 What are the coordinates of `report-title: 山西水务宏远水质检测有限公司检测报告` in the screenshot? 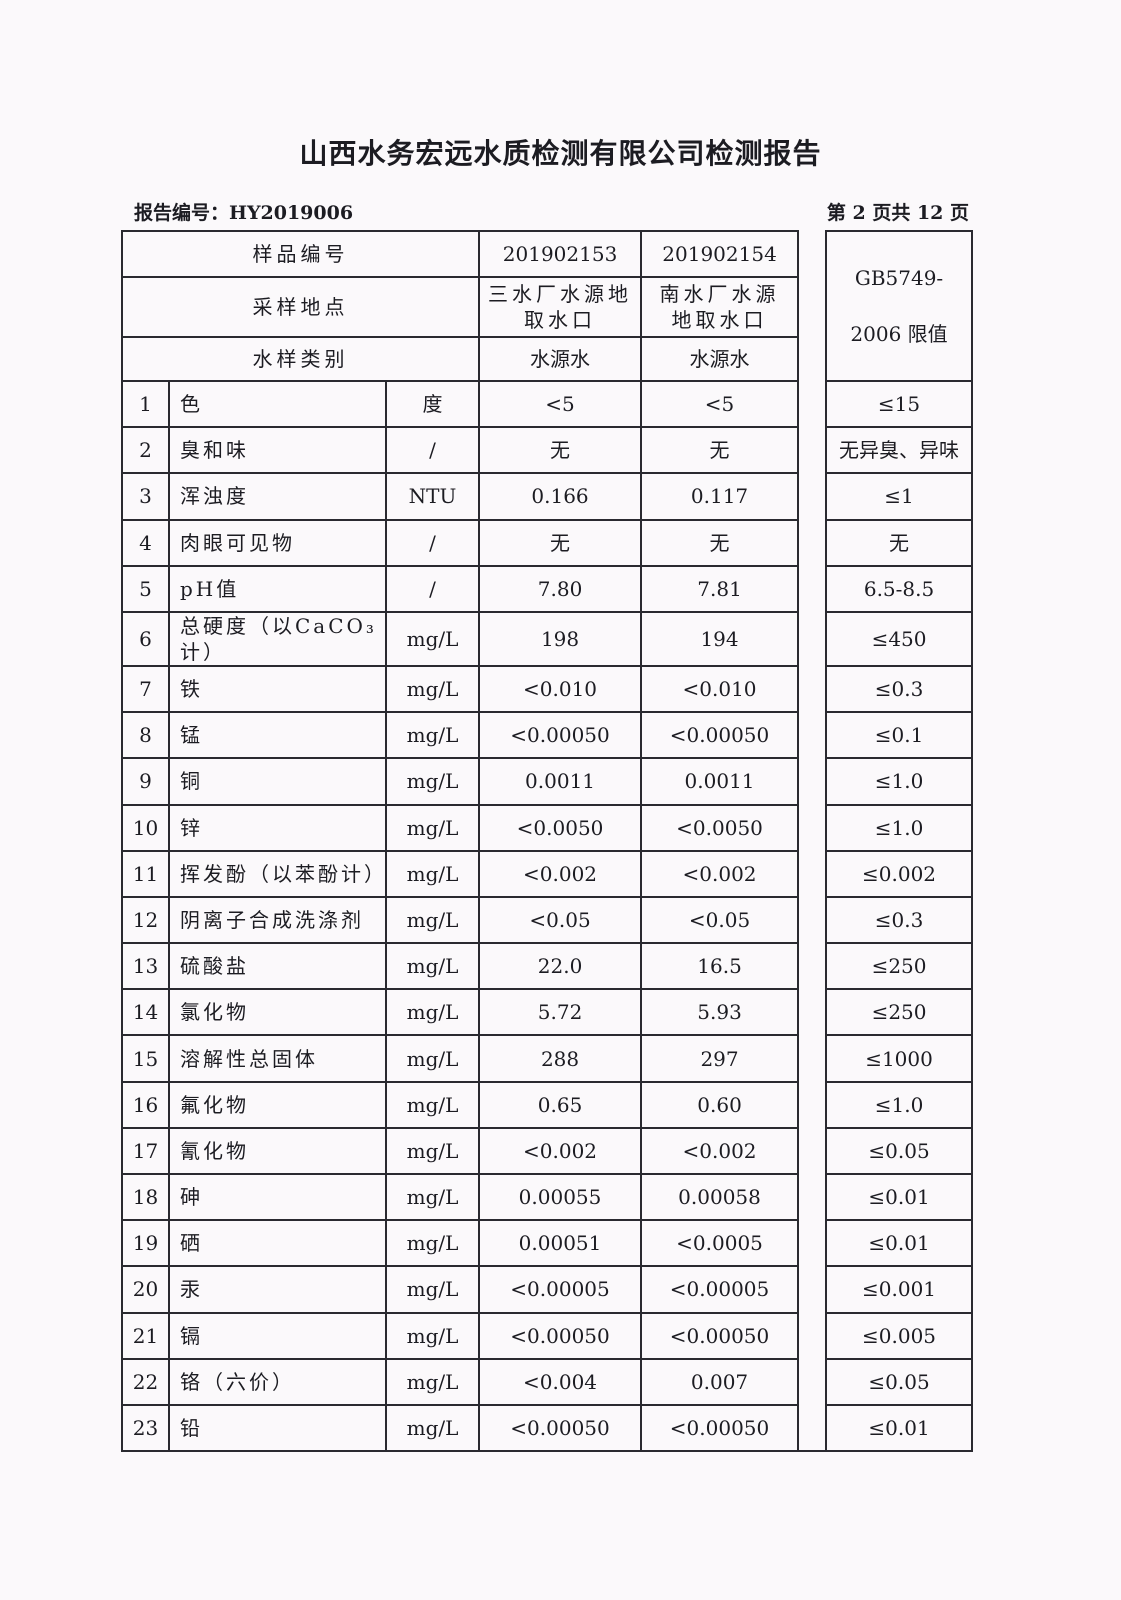 It's located at (560, 153).